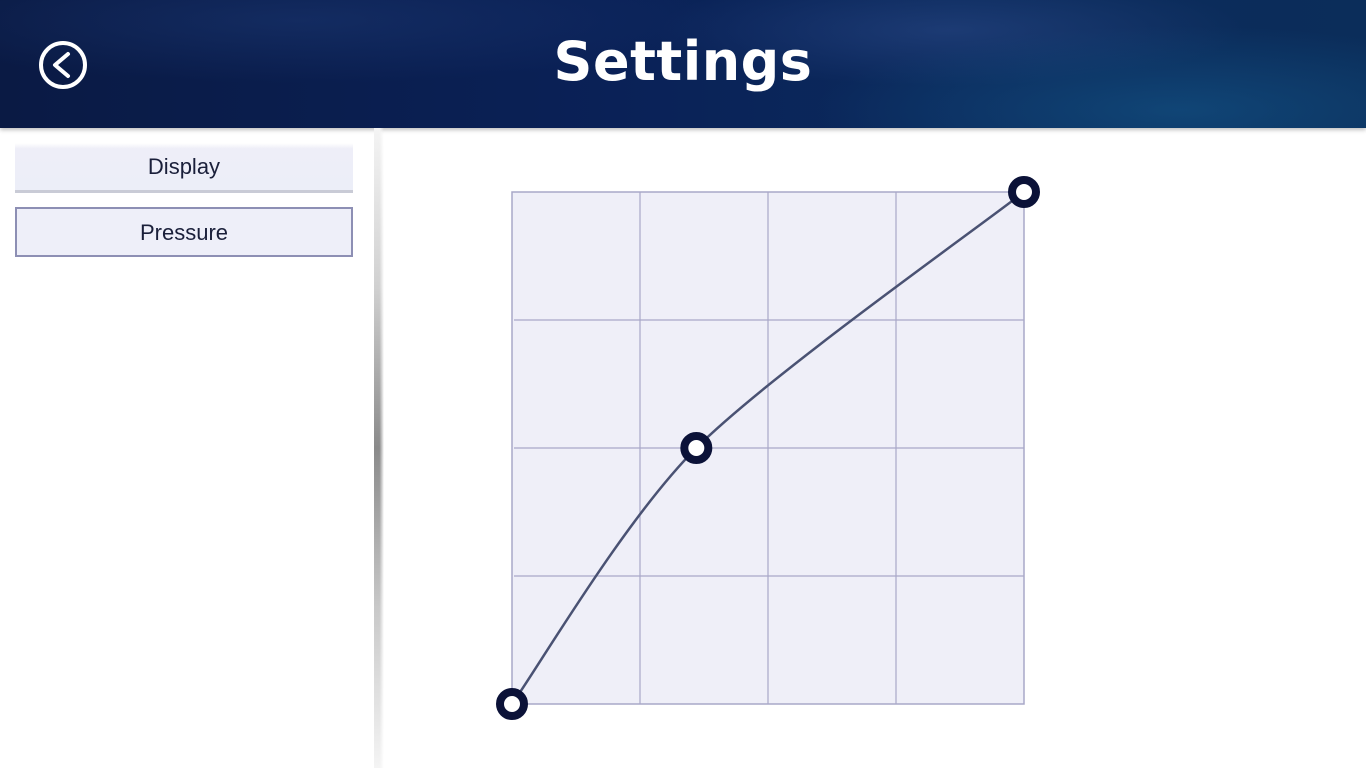 The width and height of the screenshot is (1366, 768). What do you see at coordinates (184, 232) in the screenshot?
I see `sidebar-item-pressure: Pressure` at bounding box center [184, 232].